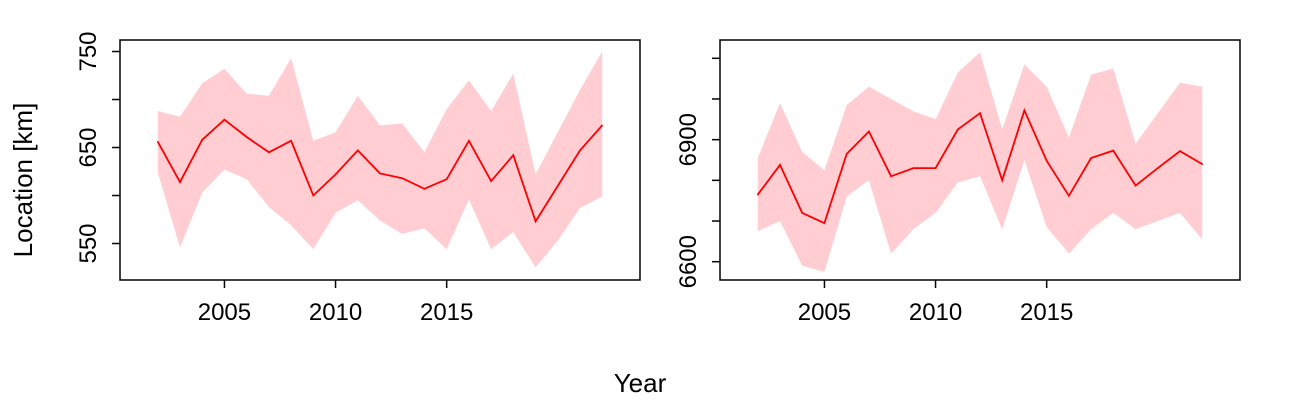 This screenshot has width=1300, height=400. I want to click on y-tick-label: 750, so click(88, 51).